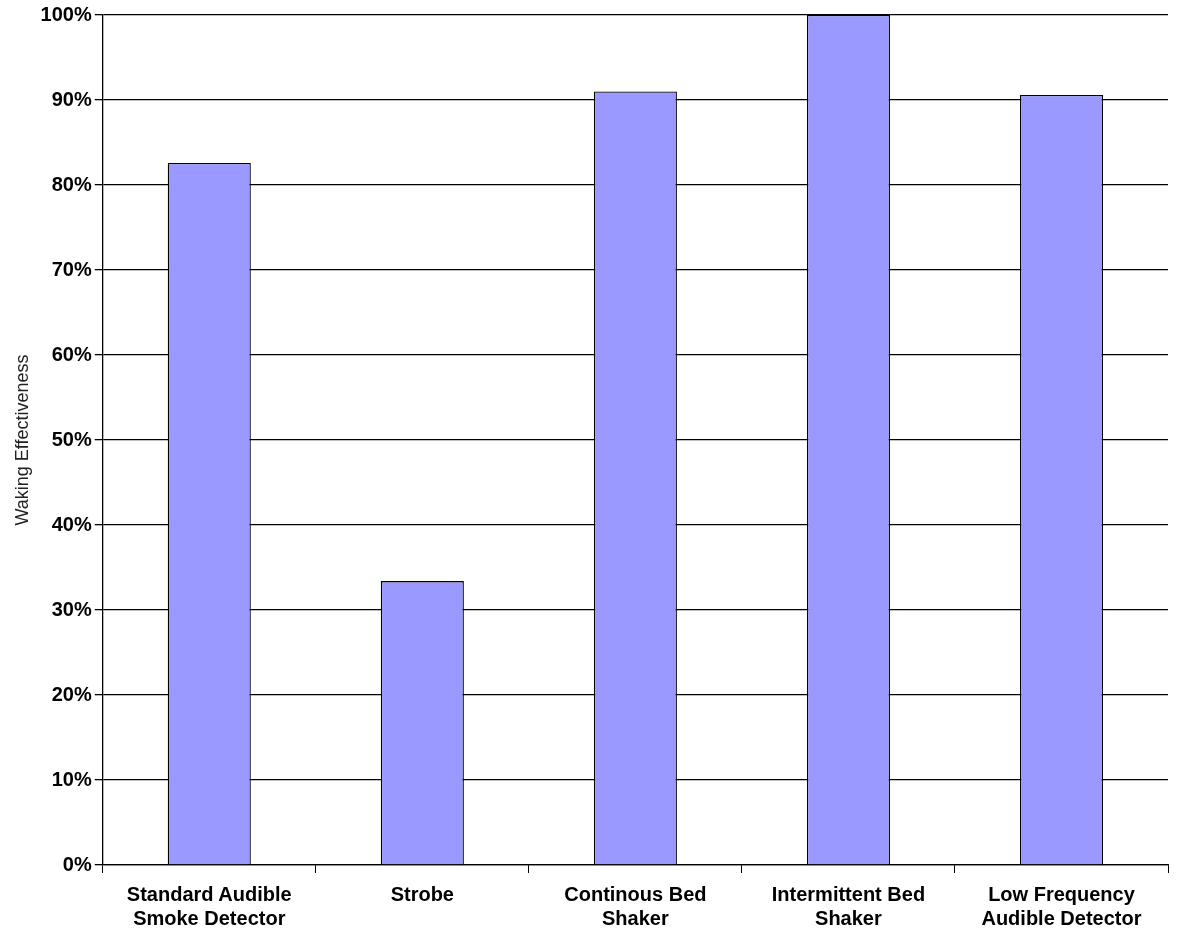 The width and height of the screenshot is (1180, 941). What do you see at coordinates (71, 438) in the screenshot?
I see `y-tick-label: 50%` at bounding box center [71, 438].